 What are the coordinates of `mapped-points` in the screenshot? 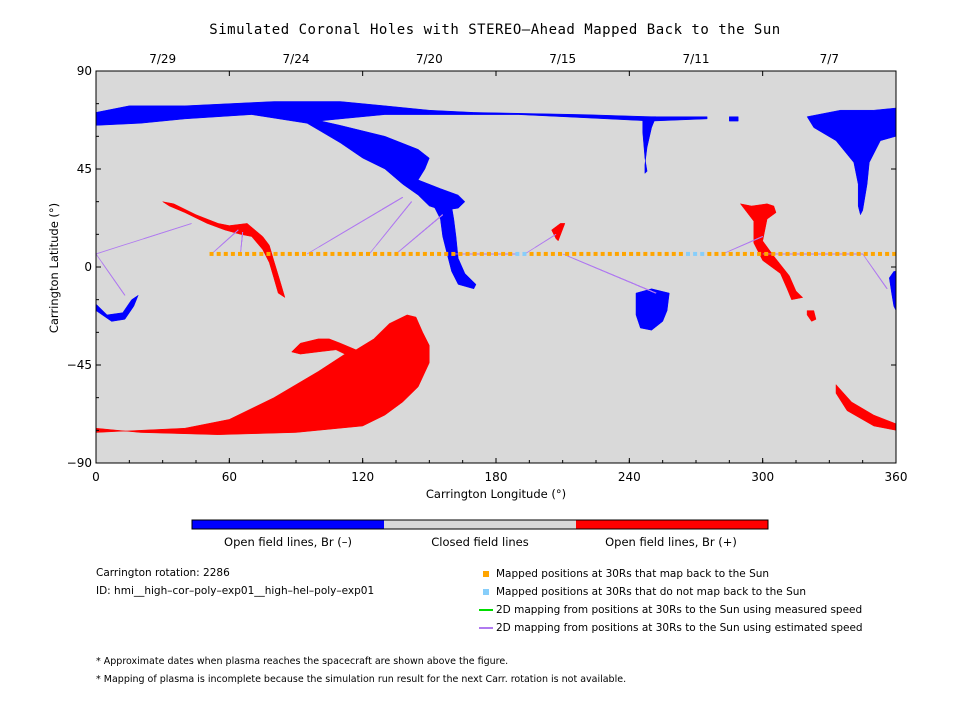 It's located at (553, 253).